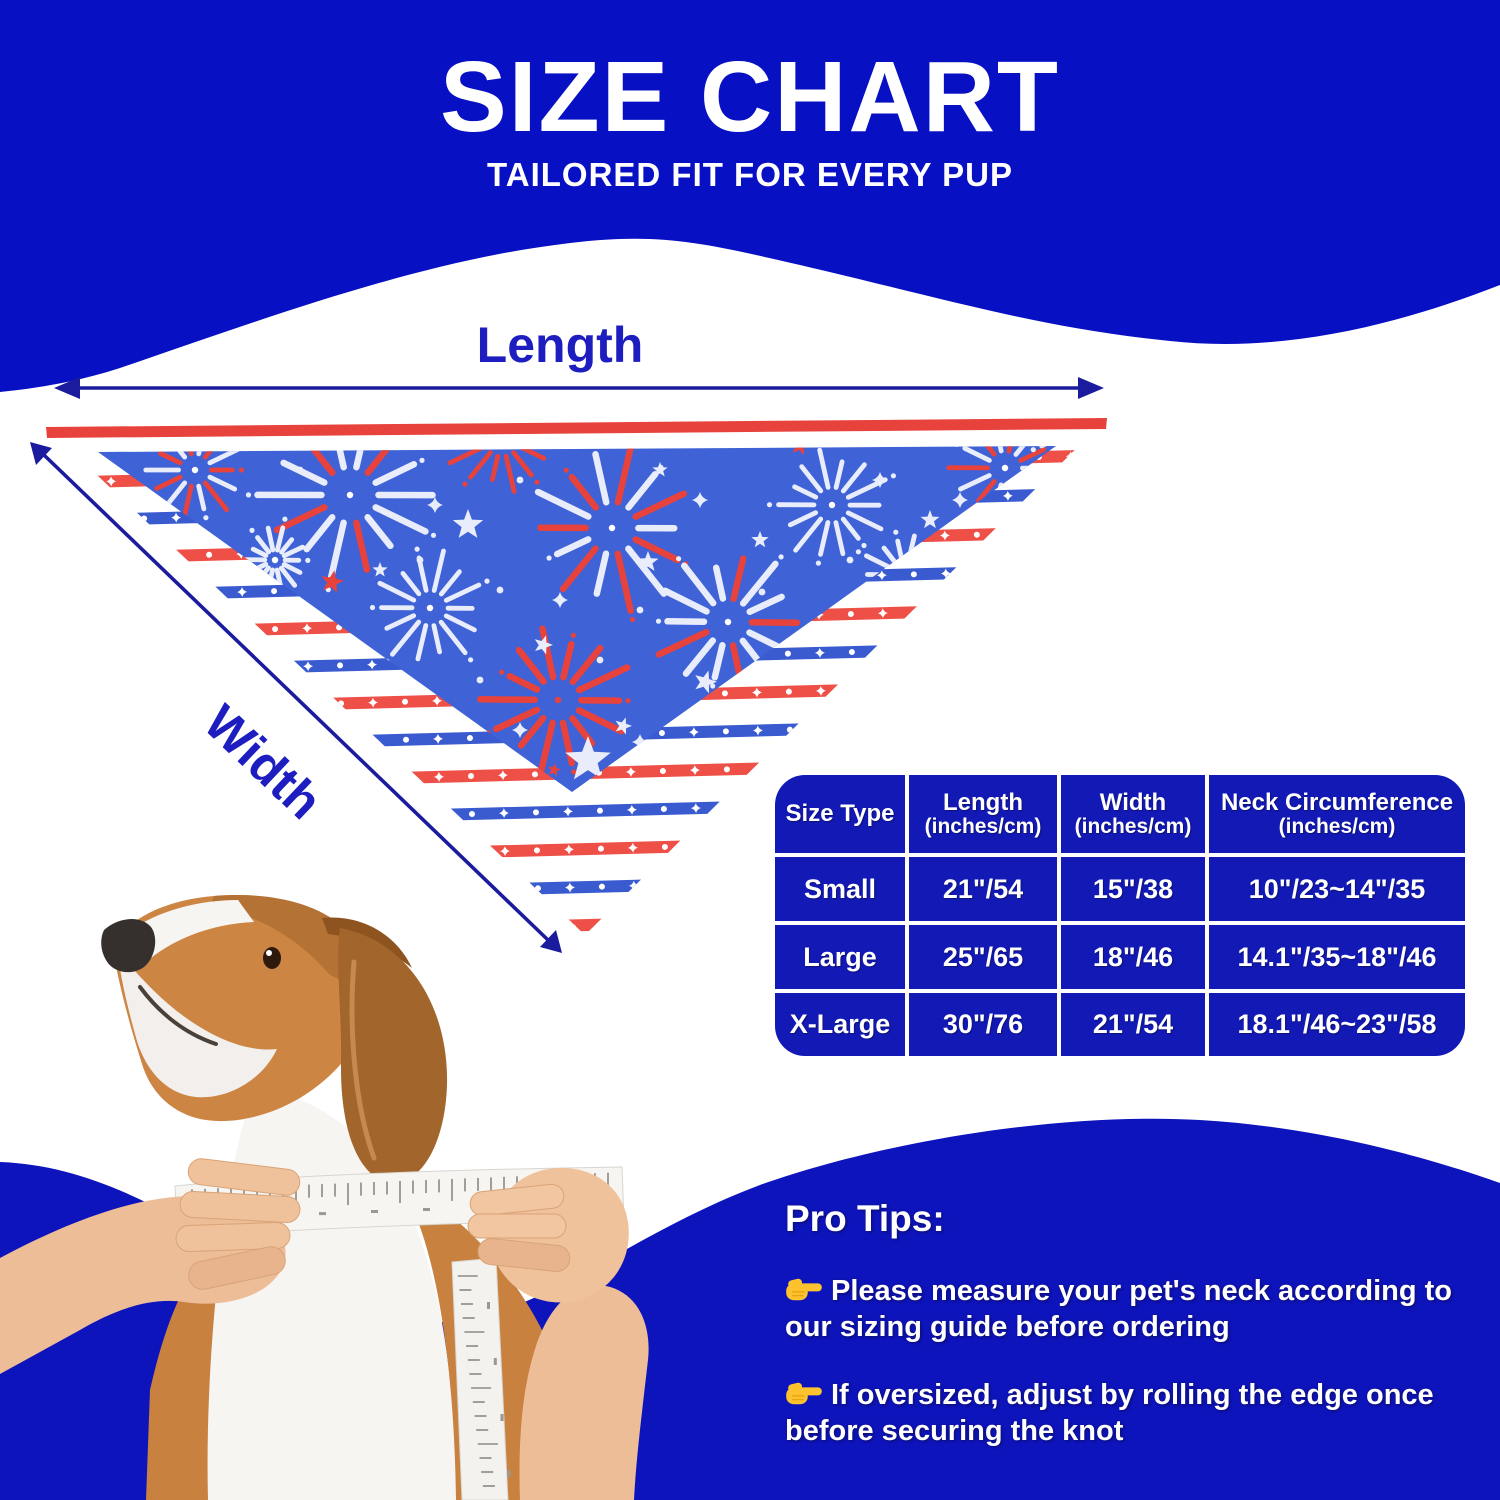 The image size is (1500, 1500). Describe the element at coordinates (983, 814) in the screenshot. I see `size-table-header-length: Length (inches/cm)` at that location.